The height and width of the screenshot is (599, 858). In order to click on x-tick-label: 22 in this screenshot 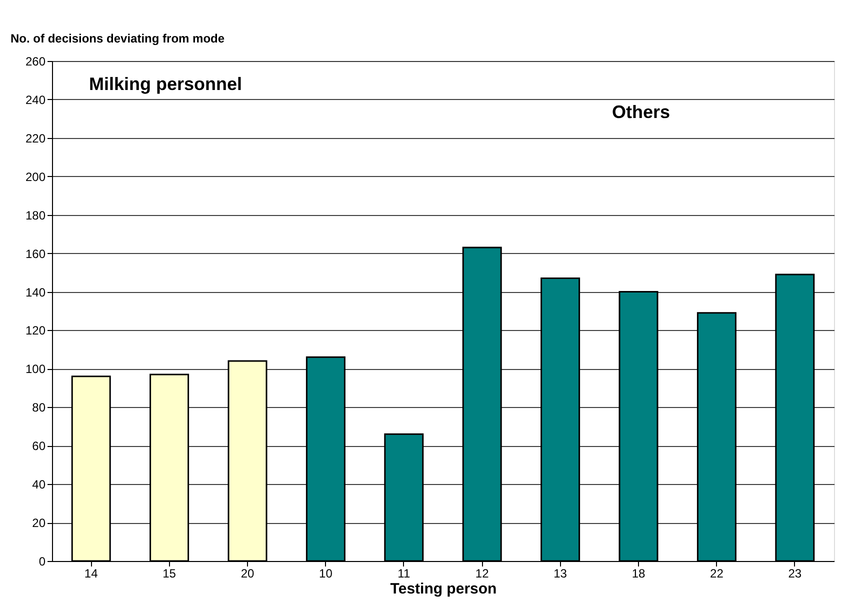, I will do `click(717, 573)`.